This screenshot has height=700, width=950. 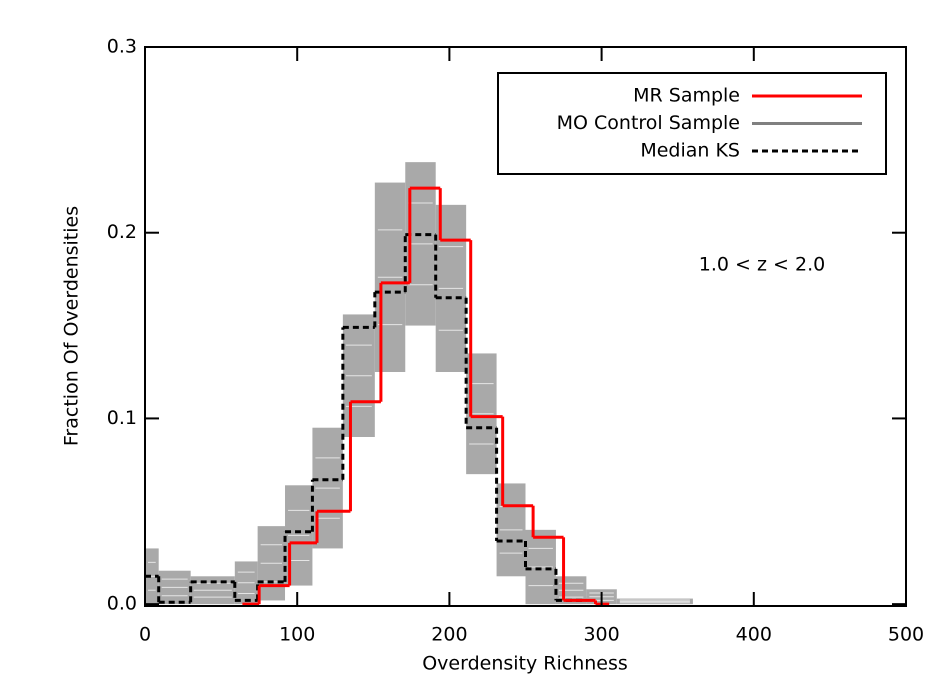 I want to click on y-tick-label: 0.0, so click(x=122, y=604).